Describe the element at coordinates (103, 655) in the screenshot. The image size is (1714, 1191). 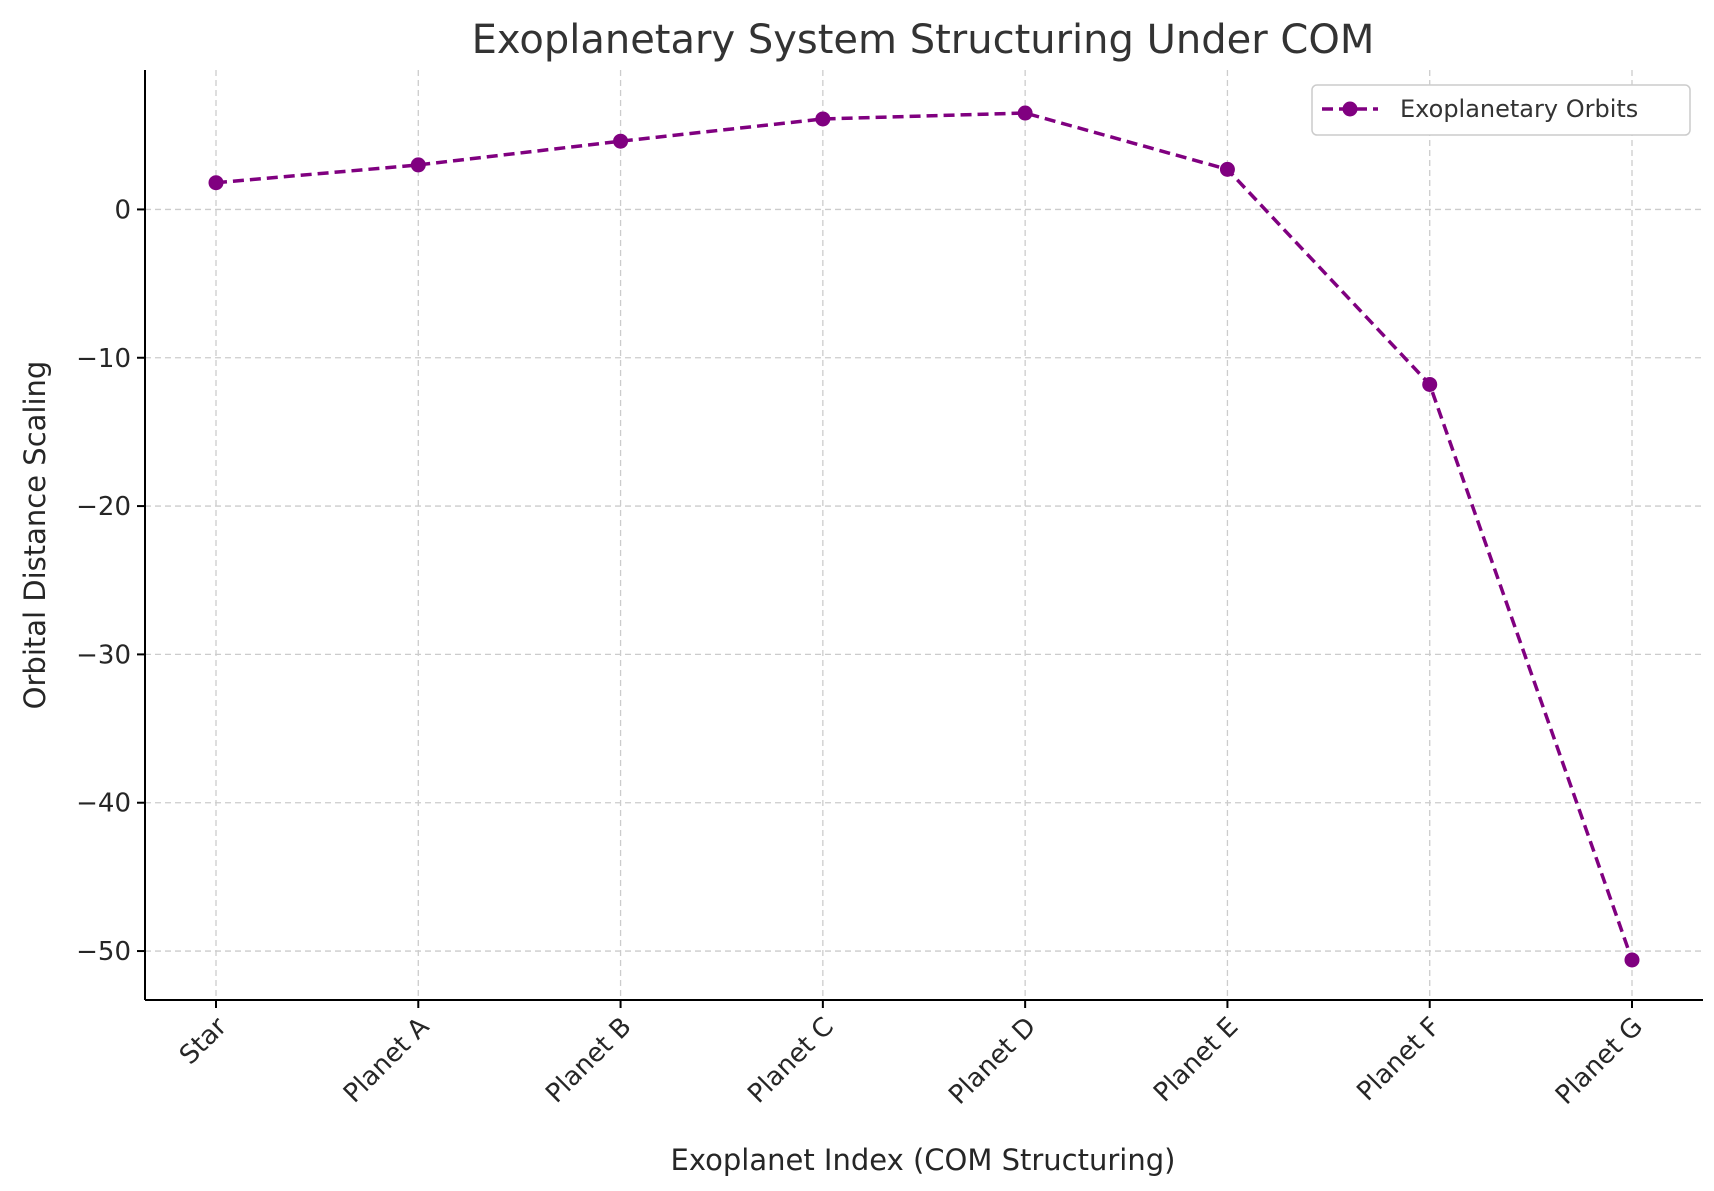
I see `y-tick-label: −30` at that location.